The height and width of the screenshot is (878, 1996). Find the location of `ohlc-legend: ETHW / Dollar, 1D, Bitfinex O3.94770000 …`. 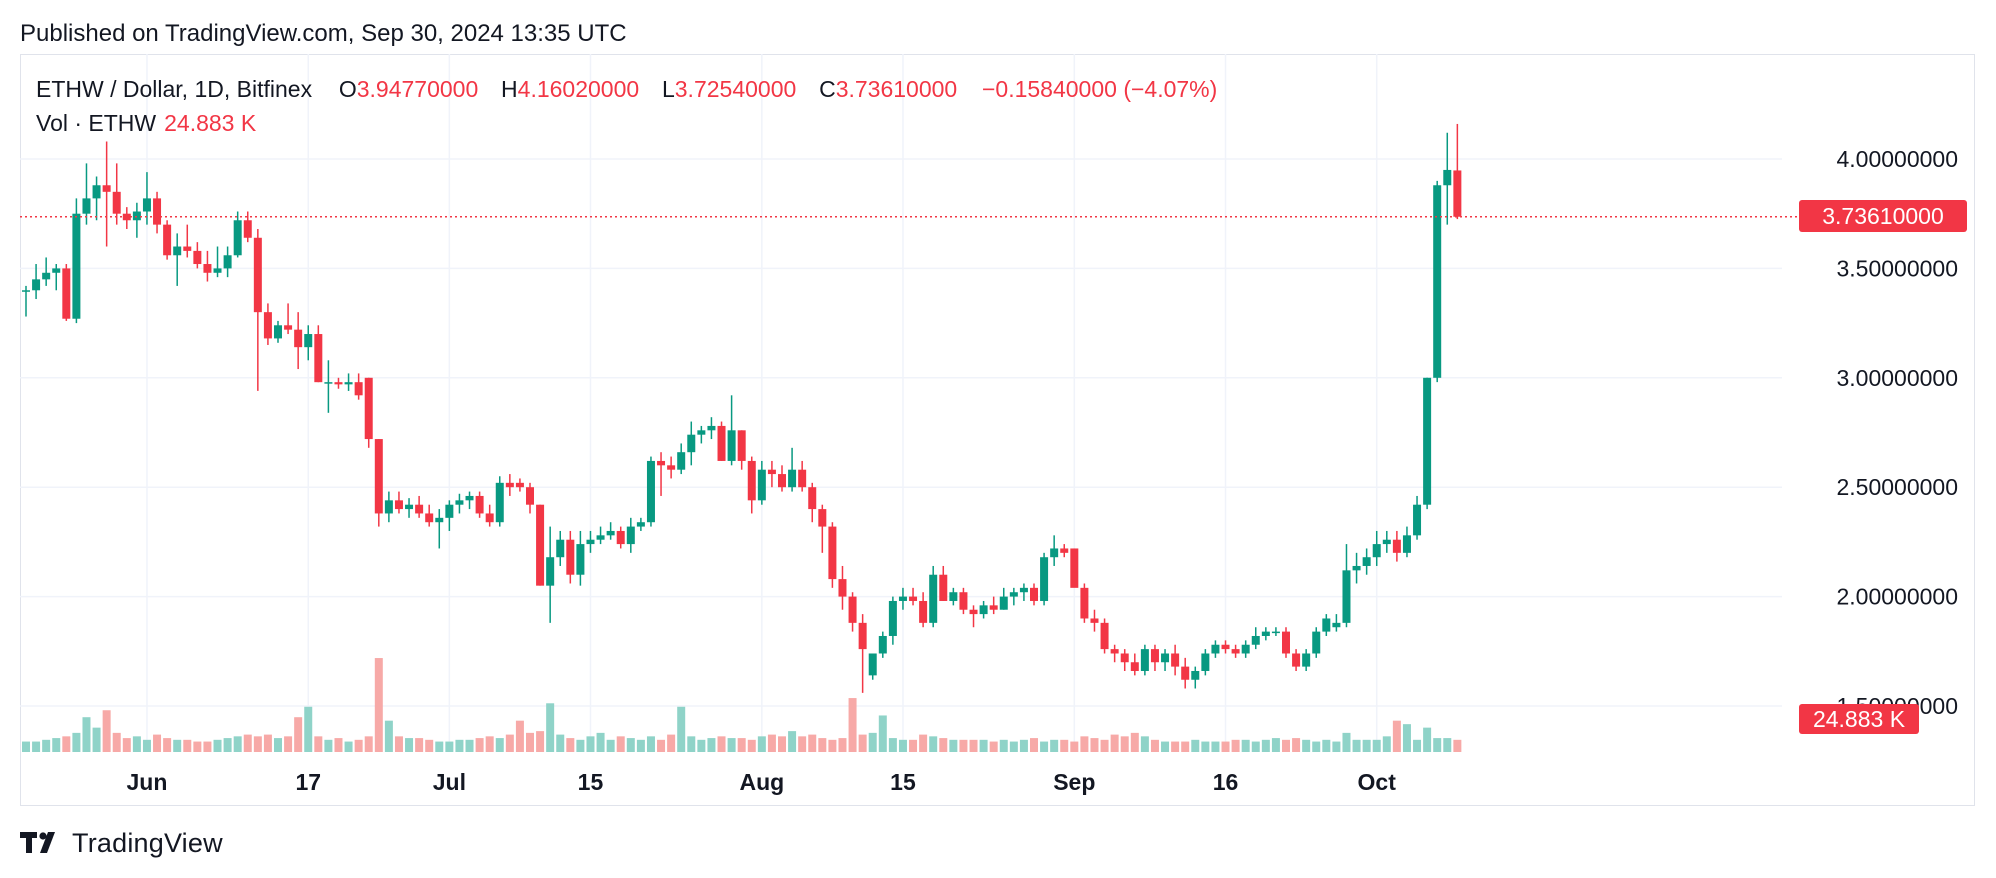

ohlc-legend: ETHW / Dollar, 1D, Bitfinex O3.94770000 … is located at coordinates (626, 89).